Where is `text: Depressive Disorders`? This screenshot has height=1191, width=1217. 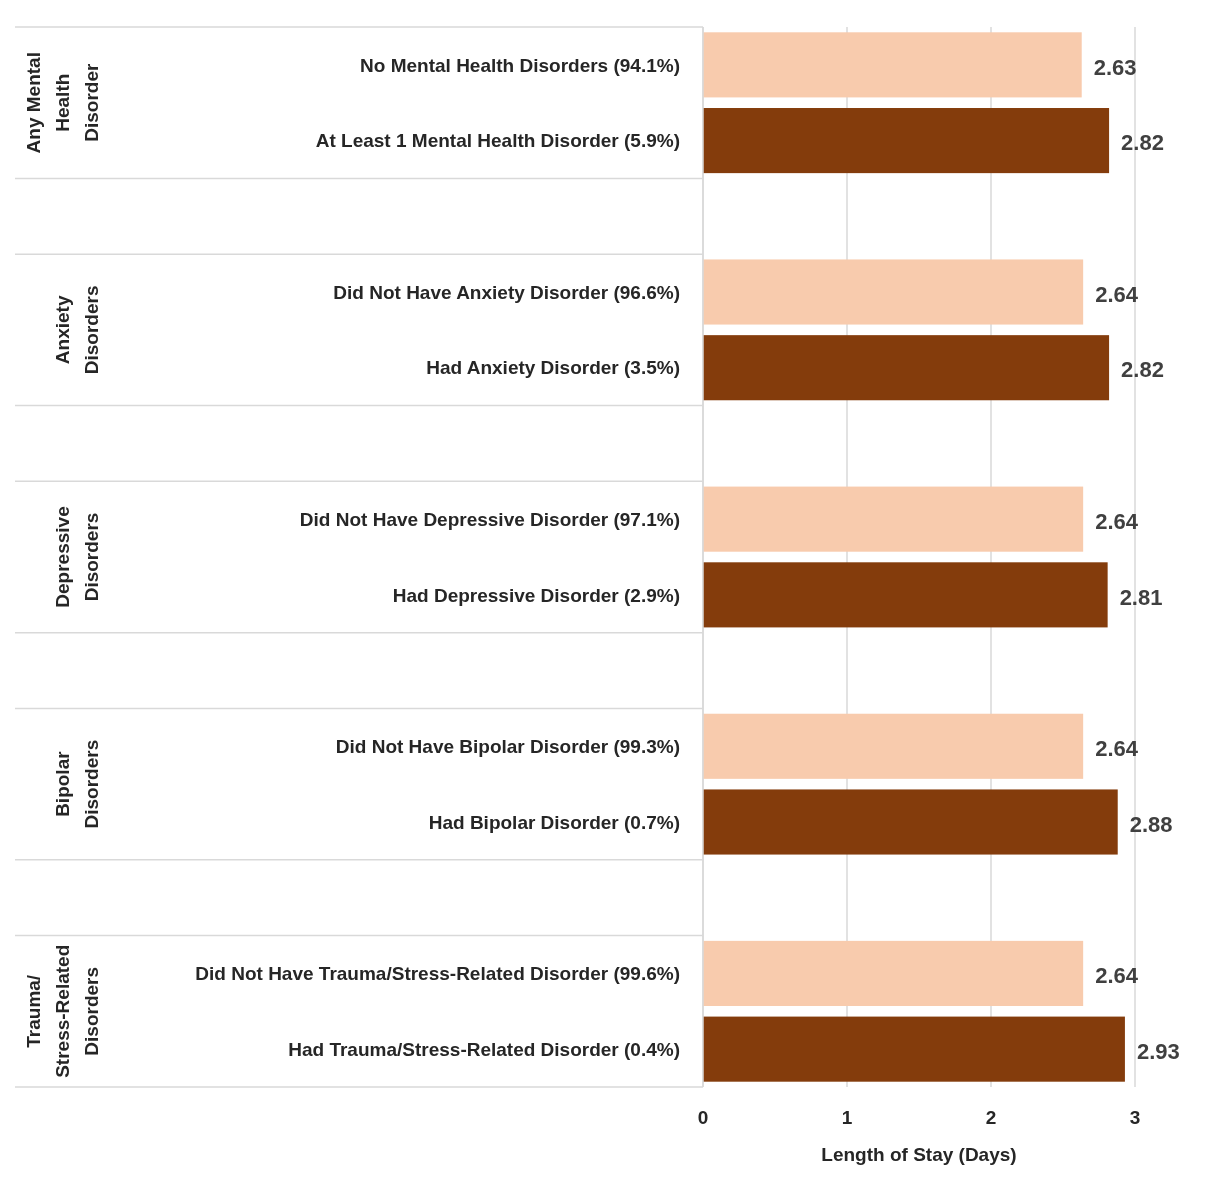 text: Depressive Disorders is located at coordinates (77, 557).